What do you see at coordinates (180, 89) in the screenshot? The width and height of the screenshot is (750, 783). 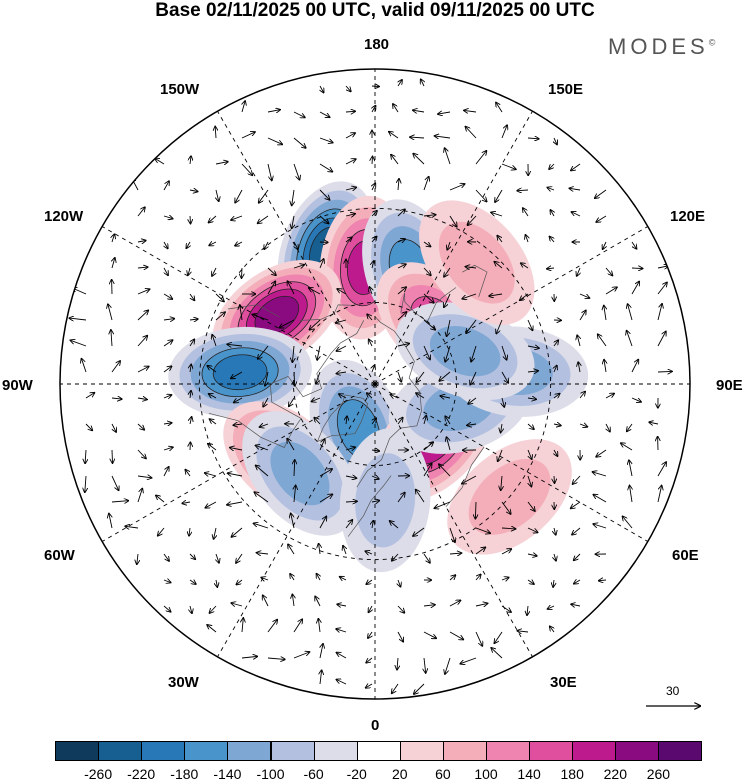 I see `lon-label-150w: 150W` at bounding box center [180, 89].